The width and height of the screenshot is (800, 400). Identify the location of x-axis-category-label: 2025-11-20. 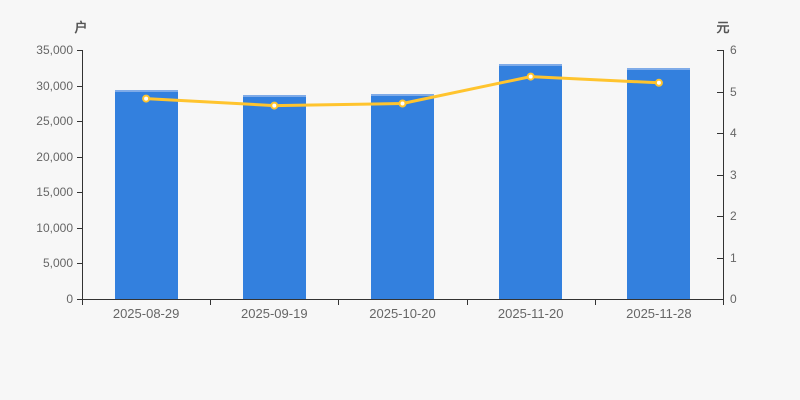
(530, 313).